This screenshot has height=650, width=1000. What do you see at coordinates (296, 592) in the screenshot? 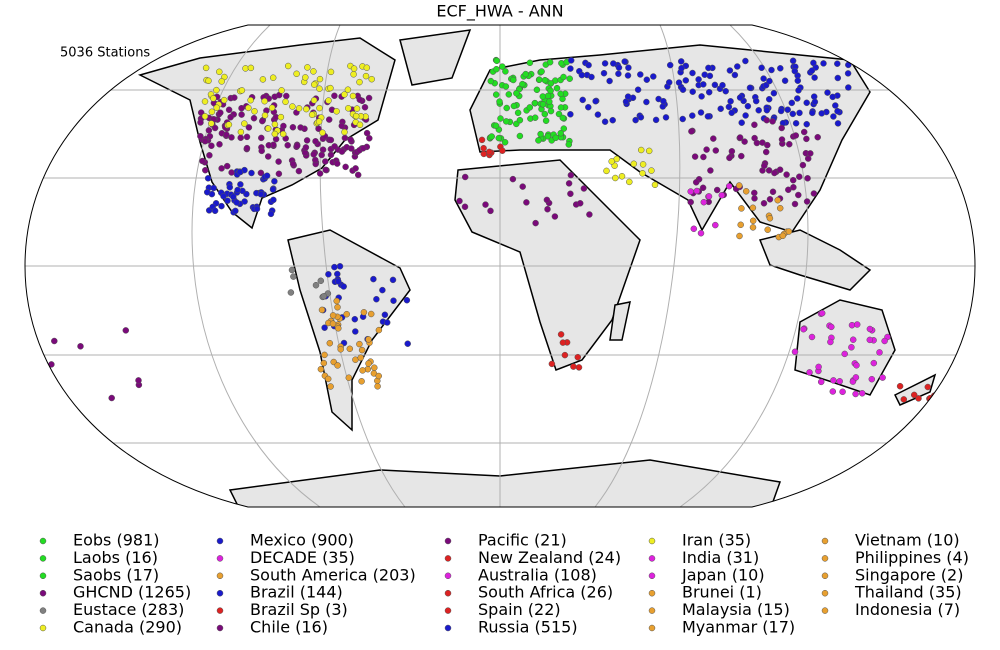
I see `legend-label: Brazil (144)` at bounding box center [296, 592].